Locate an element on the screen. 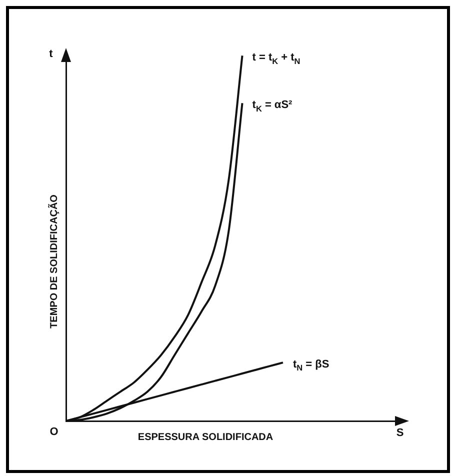  y-axis-title: TEMPO DE SOLIDIFICAÇÃO is located at coordinates (54, 261).